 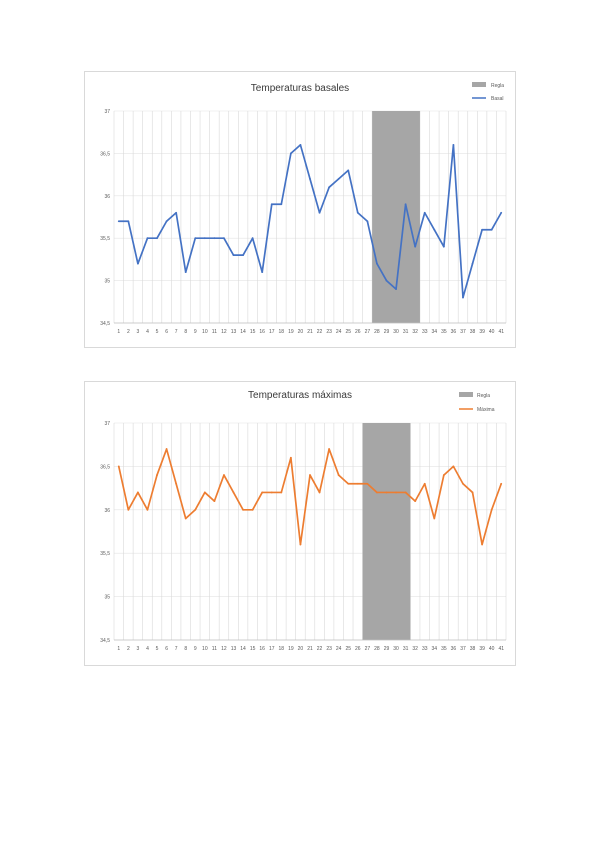 What do you see at coordinates (425, 649) in the screenshot?
I see `x-tick-label: 33` at bounding box center [425, 649].